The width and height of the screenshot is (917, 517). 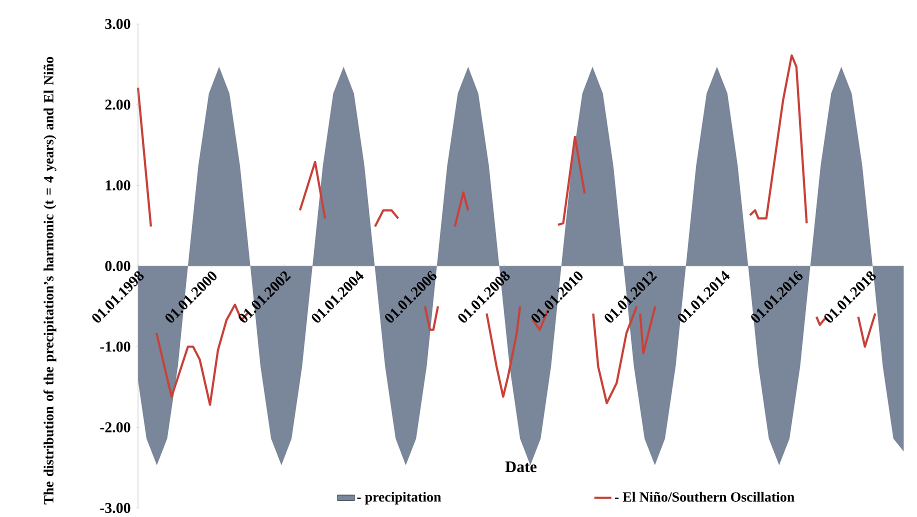 I want to click on legend-label: - precipitation, so click(x=399, y=498).